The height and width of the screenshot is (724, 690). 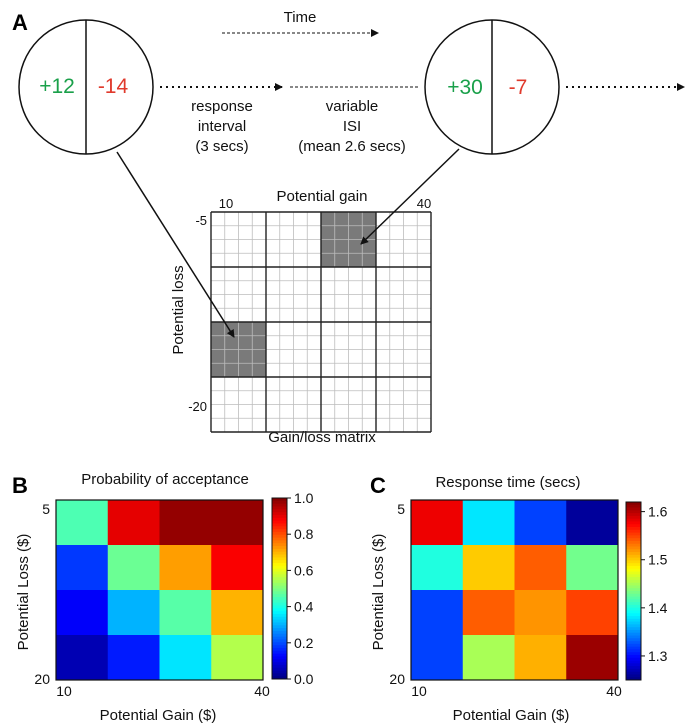 What do you see at coordinates (492, 87) in the screenshot?
I see `trial2-display: +30 -7` at bounding box center [492, 87].